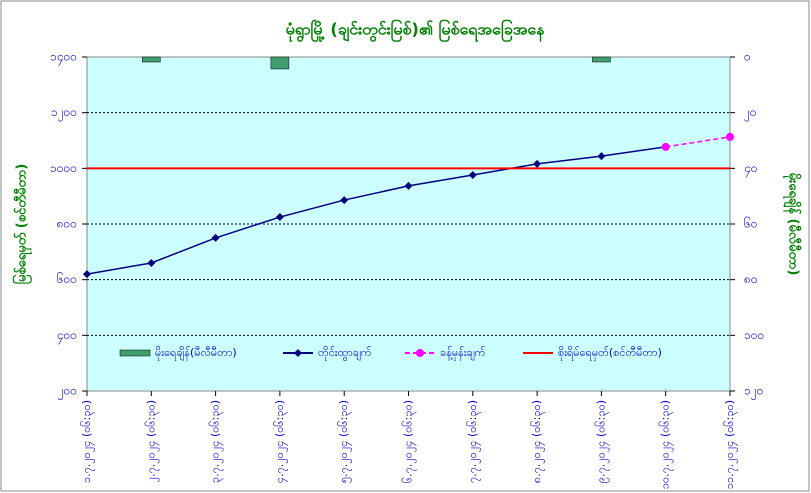 The image size is (811, 493). Describe the element at coordinates (751, 279) in the screenshot. I see `y2-tick-label: ၈၀` at that location.